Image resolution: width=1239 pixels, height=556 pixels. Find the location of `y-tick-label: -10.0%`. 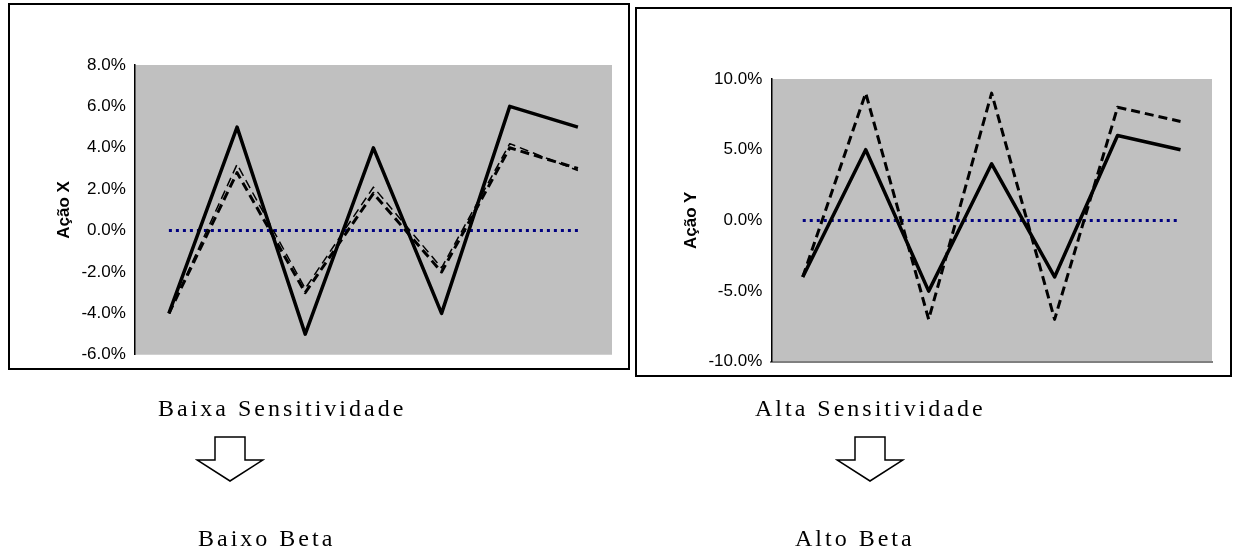

y-tick-label: -10.0% is located at coordinates (735, 361).